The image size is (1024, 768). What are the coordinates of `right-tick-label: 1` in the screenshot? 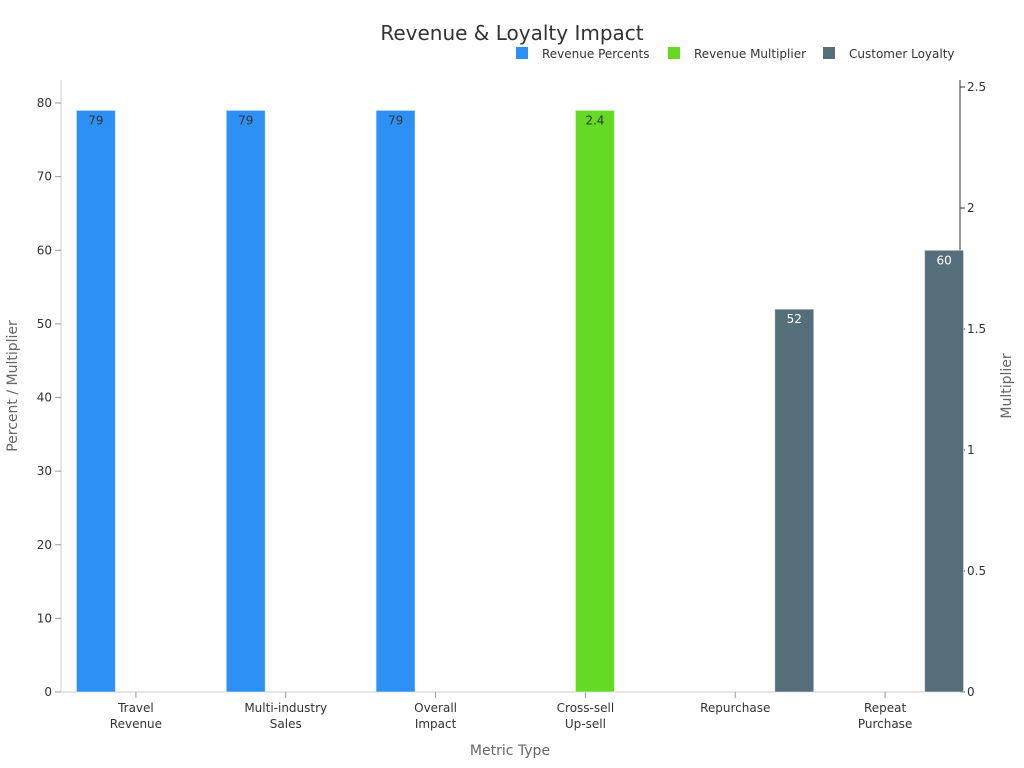 It's located at (971, 450).